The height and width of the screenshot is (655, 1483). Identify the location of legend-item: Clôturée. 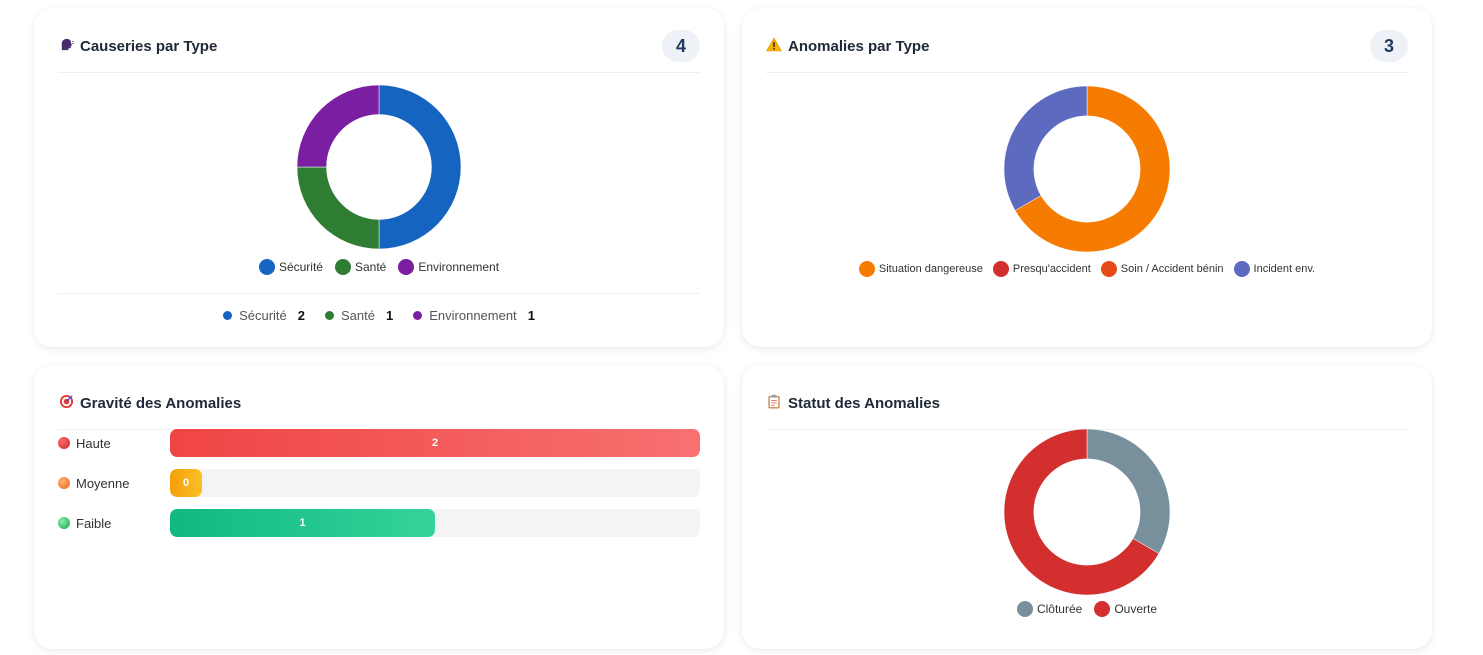
(1049, 609).